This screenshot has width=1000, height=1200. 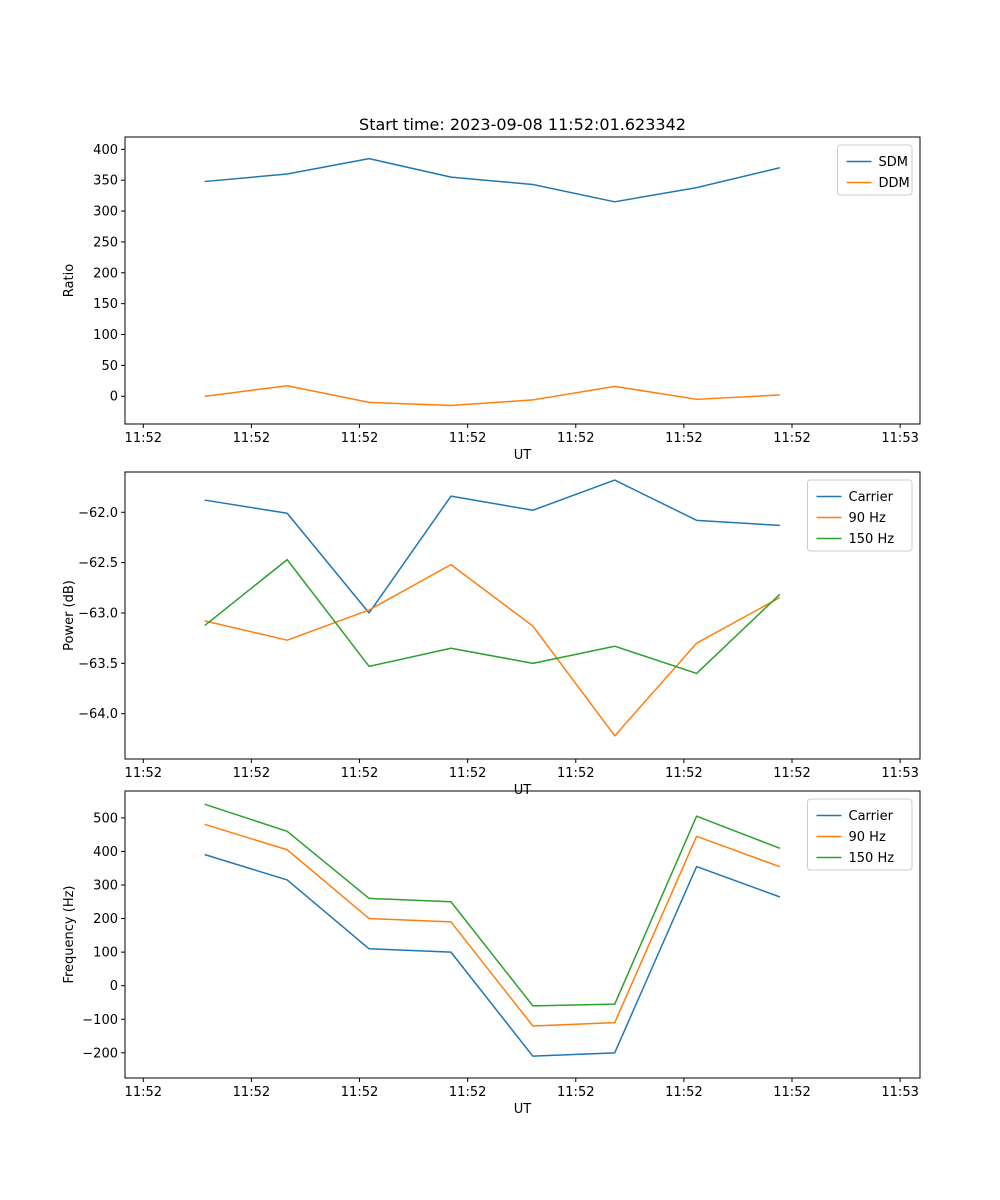 What do you see at coordinates (69, 280) in the screenshot?
I see `y-axis-label: Ratio` at bounding box center [69, 280].